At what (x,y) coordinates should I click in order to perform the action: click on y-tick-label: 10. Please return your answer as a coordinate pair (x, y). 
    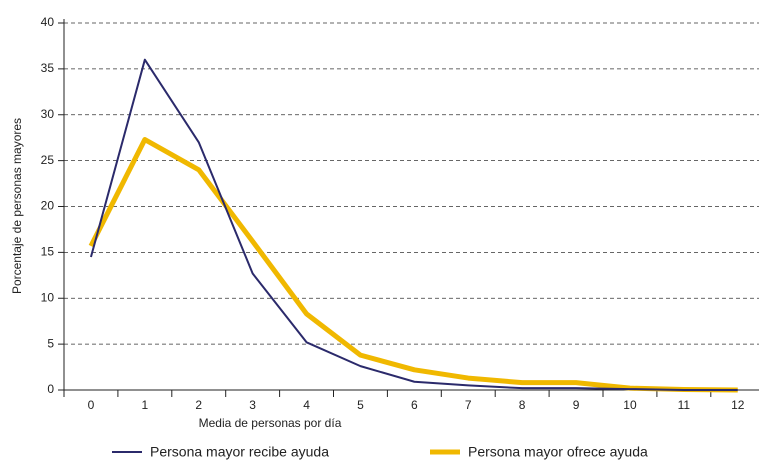
    Looking at the image, I should click on (48, 297).